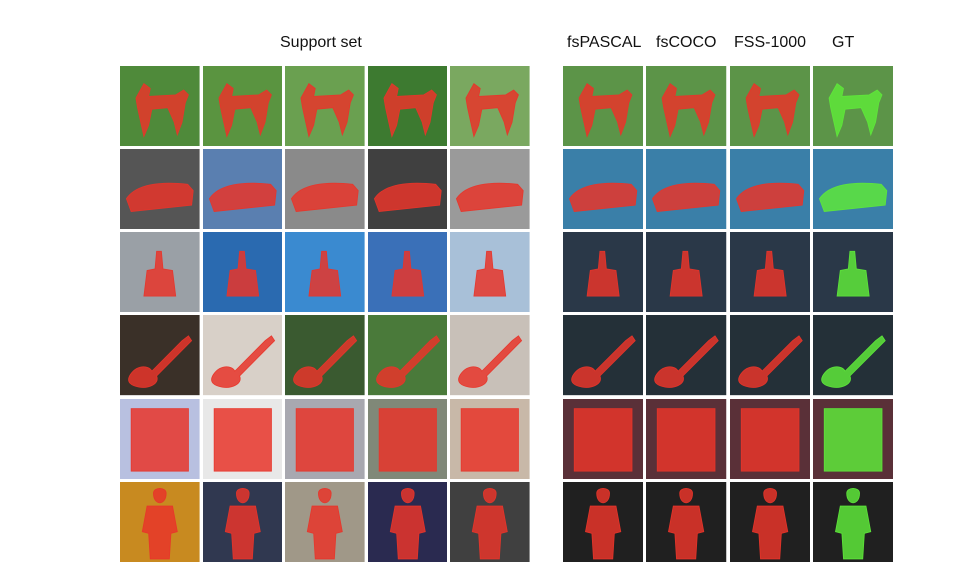 Image resolution: width=966 pixels, height=572 pixels. What do you see at coordinates (852, 521) in the screenshot?
I see `result-image-person-gt` at bounding box center [852, 521].